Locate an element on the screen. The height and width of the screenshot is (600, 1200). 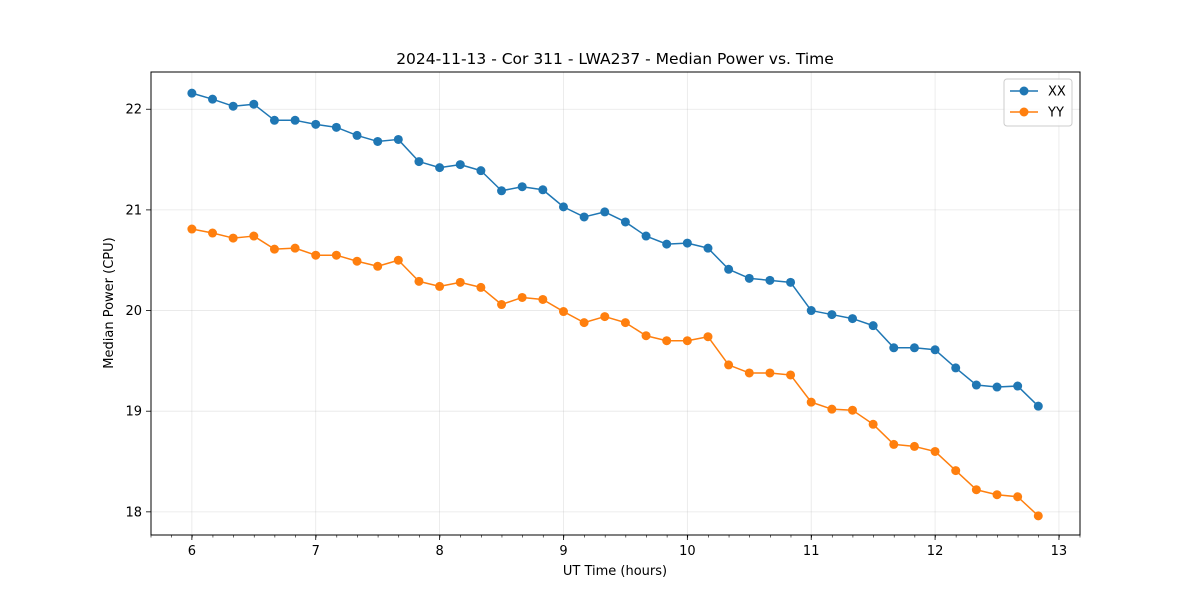
legend-label-xx: XX is located at coordinates (1057, 92).